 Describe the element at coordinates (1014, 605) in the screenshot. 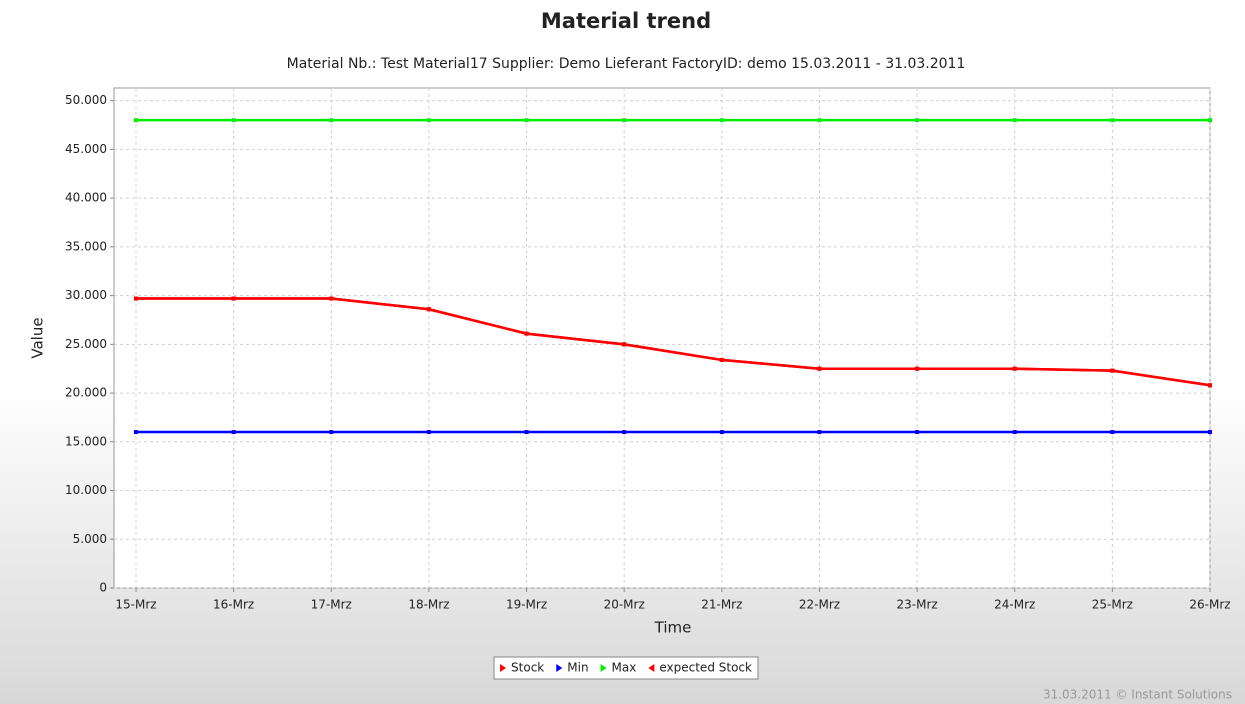

I see `x-tick-label: 24-Mrz` at that location.